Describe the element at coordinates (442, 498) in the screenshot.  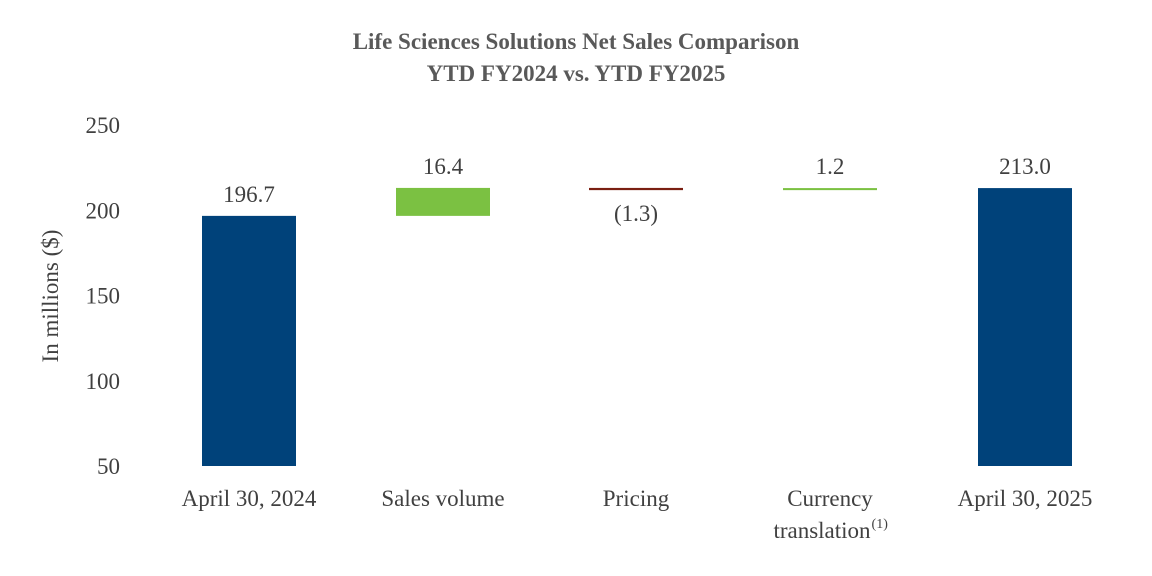
I see `category-label-1: Sales volume` at that location.